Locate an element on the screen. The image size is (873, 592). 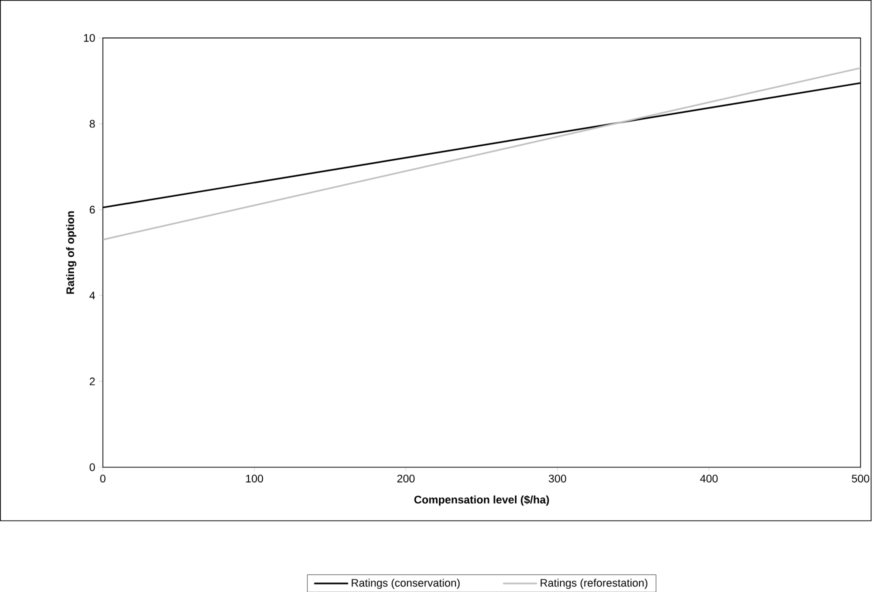
legend-label: Ratings (conservation) is located at coordinates (406, 583).